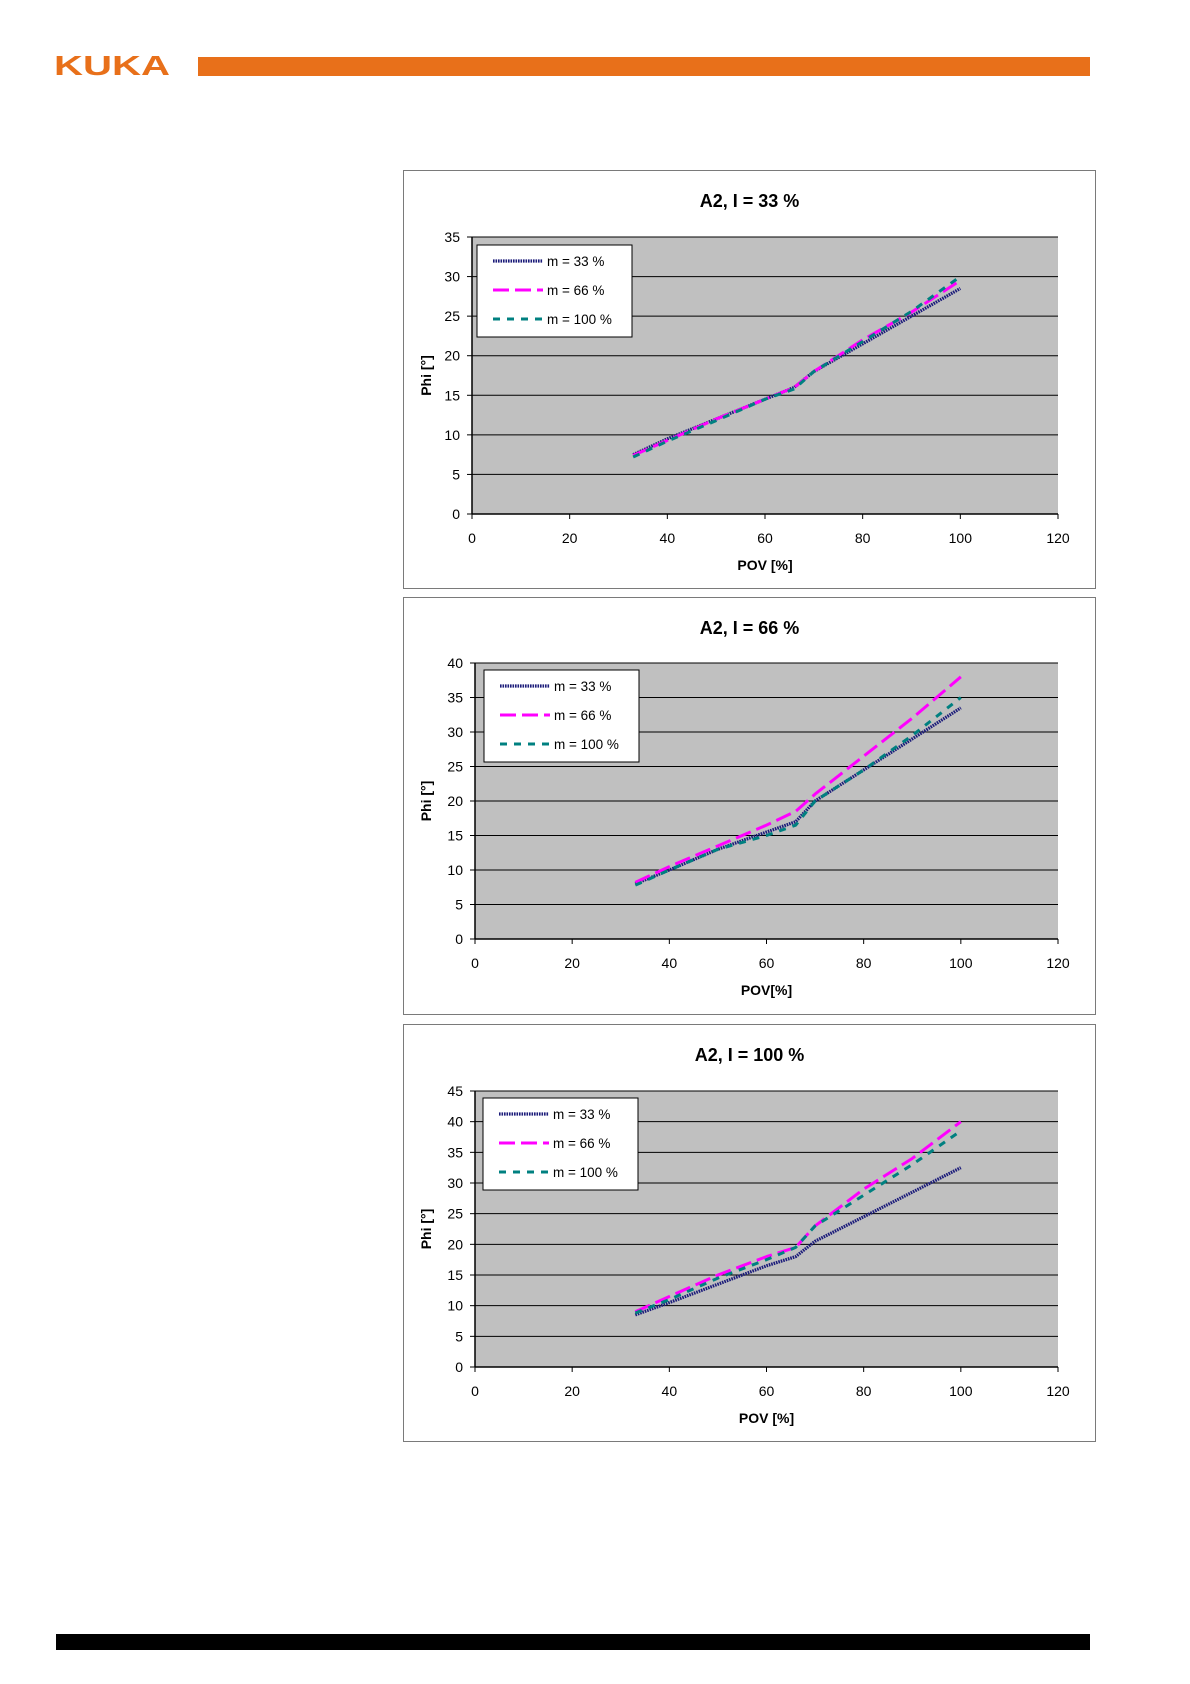  What do you see at coordinates (750, 628) in the screenshot?
I see `chart-title: A2, I = 66 %` at bounding box center [750, 628].